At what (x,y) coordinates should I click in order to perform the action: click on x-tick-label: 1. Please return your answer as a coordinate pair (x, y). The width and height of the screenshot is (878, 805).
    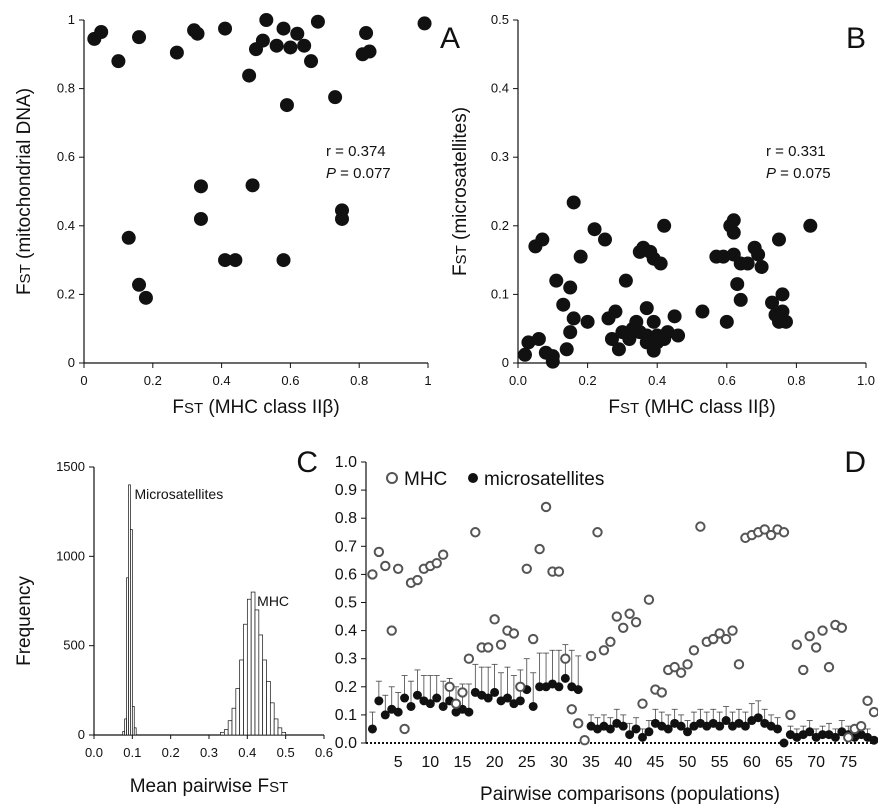
    Looking at the image, I should click on (427, 380).